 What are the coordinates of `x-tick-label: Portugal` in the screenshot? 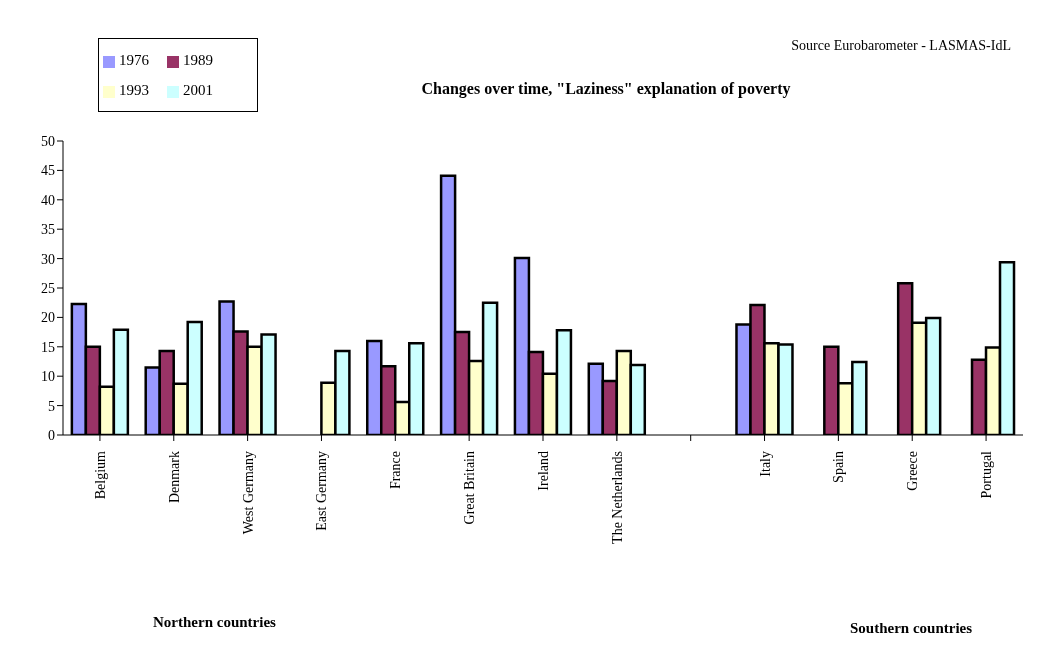 It's located at (987, 474).